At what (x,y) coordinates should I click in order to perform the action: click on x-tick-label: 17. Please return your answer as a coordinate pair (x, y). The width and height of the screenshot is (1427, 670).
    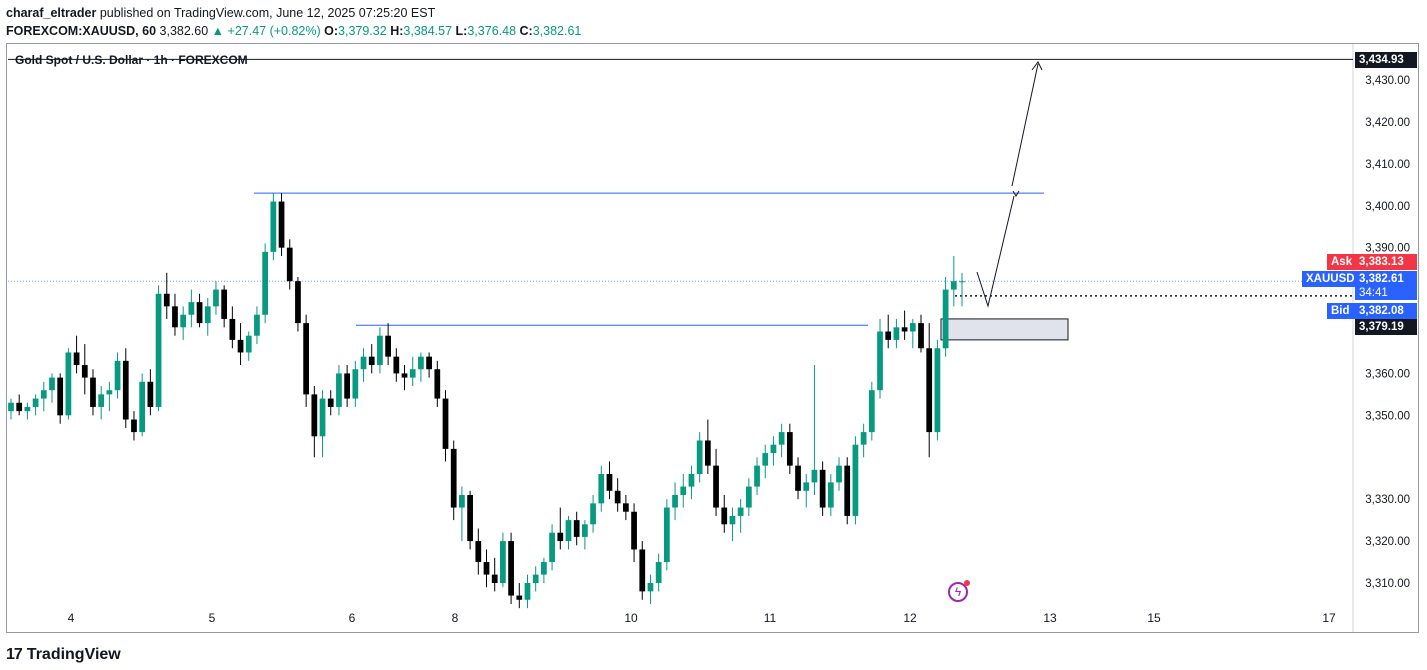
    Looking at the image, I should click on (1329, 618).